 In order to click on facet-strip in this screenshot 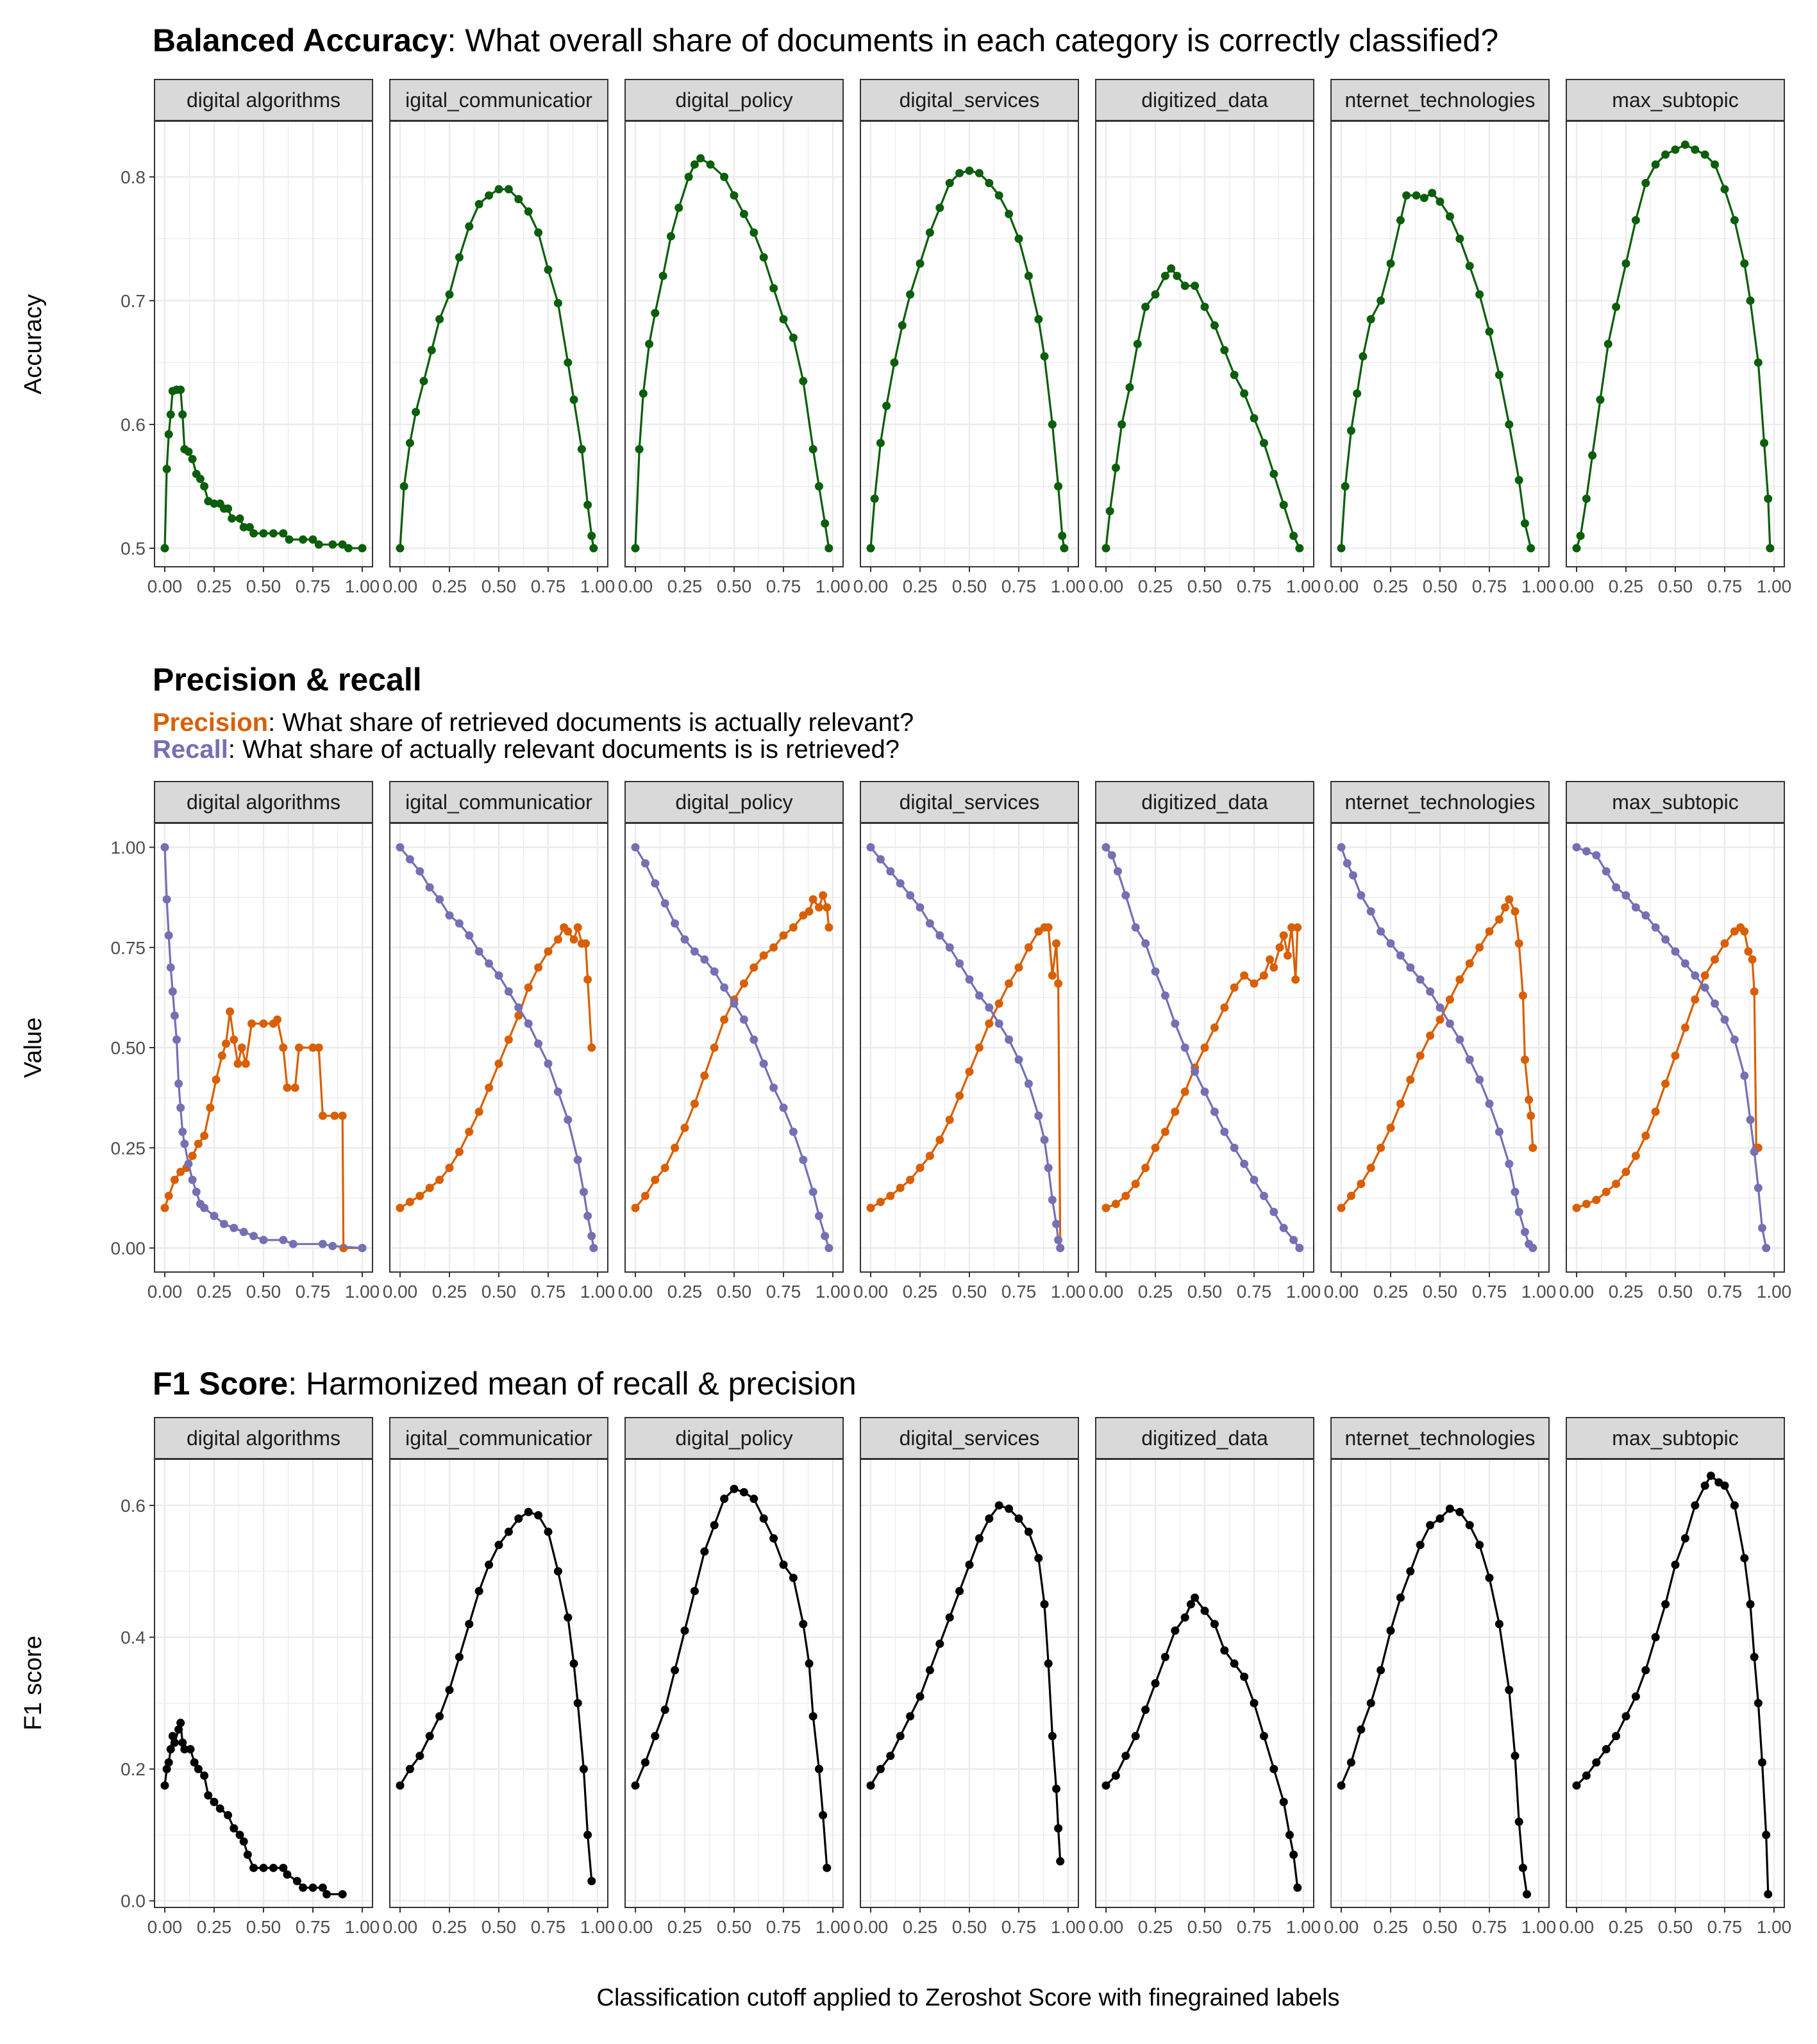, I will do `click(734, 802)`.